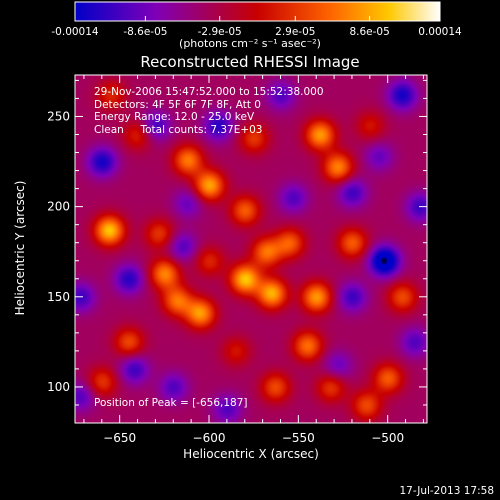 This screenshot has height=500, width=500. Describe the element at coordinates (177, 104) in the screenshot. I see `annotation-detectors: Detectors: 4F 5F 6F 7F 8F, Att 0` at that location.